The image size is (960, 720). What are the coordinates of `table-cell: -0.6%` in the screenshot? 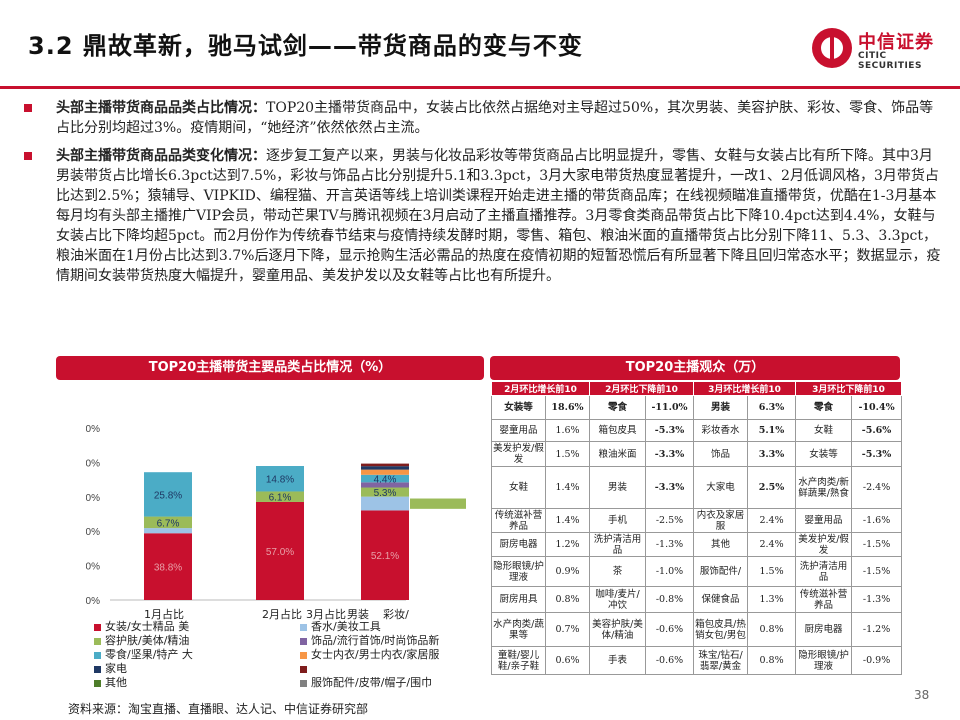 It's located at (670, 660).